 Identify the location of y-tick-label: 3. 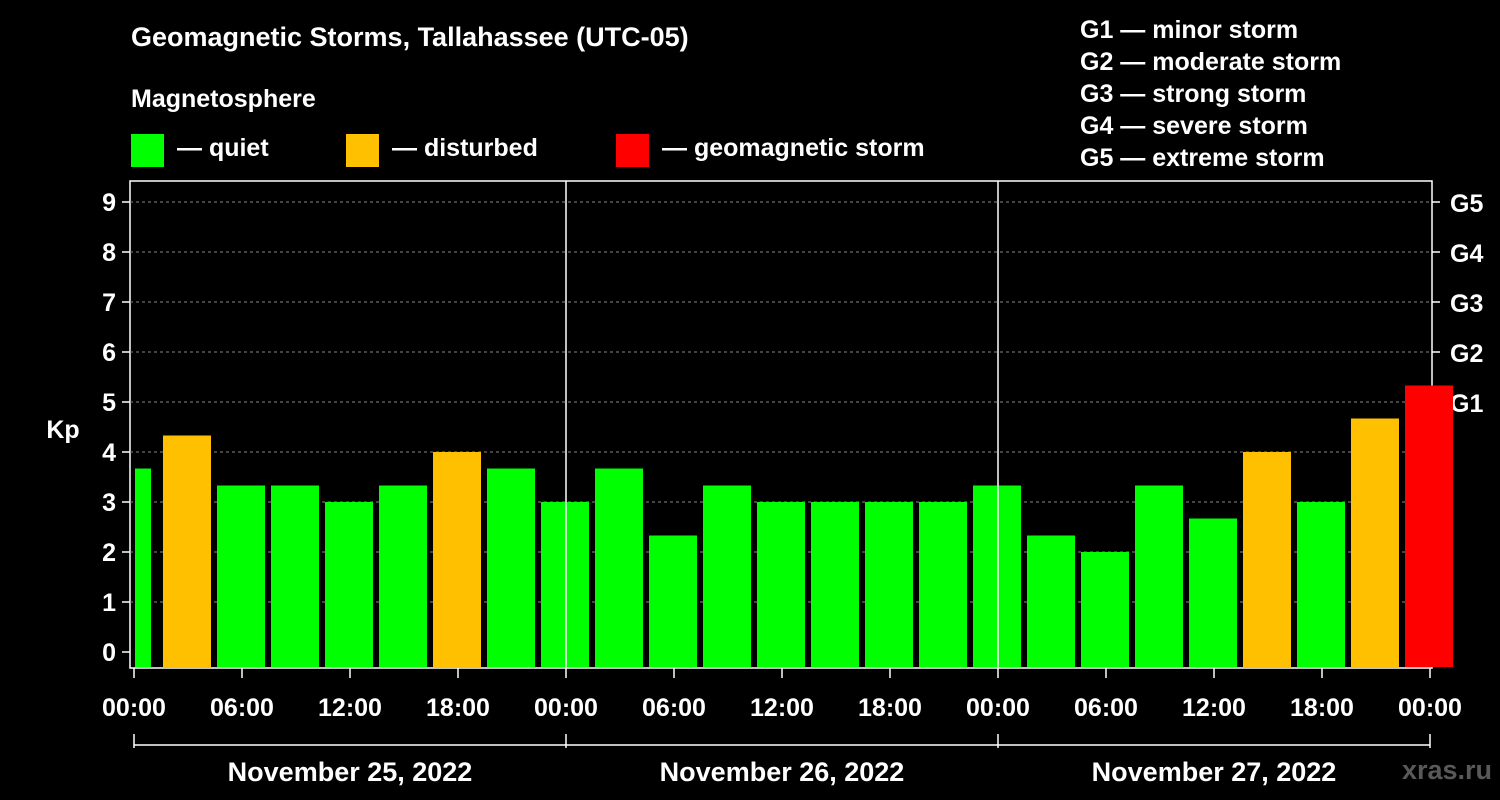
(109, 503).